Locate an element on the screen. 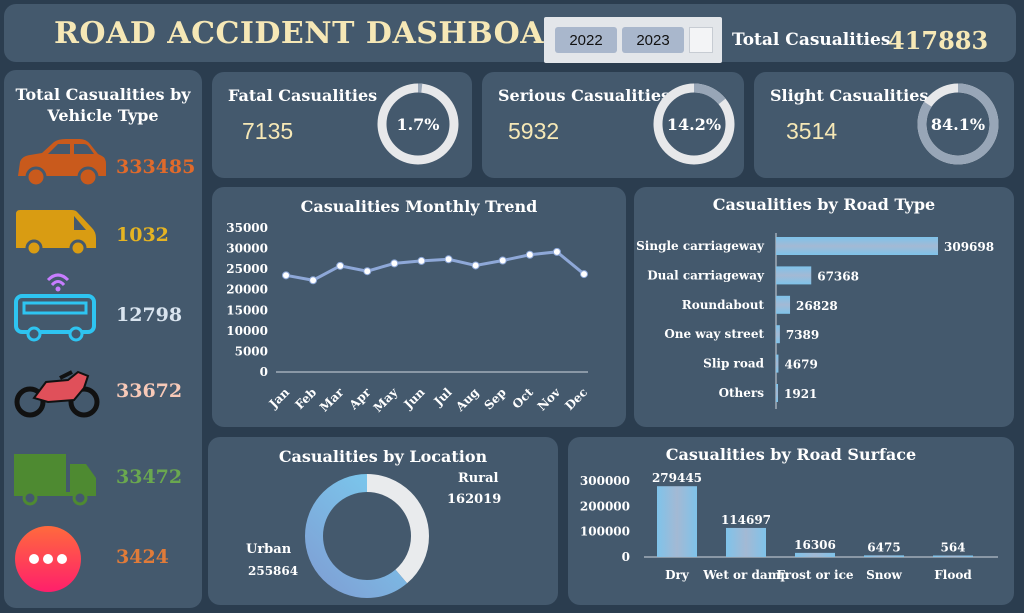  kpi-label-serious: Serious Casualities is located at coordinates (584, 95).